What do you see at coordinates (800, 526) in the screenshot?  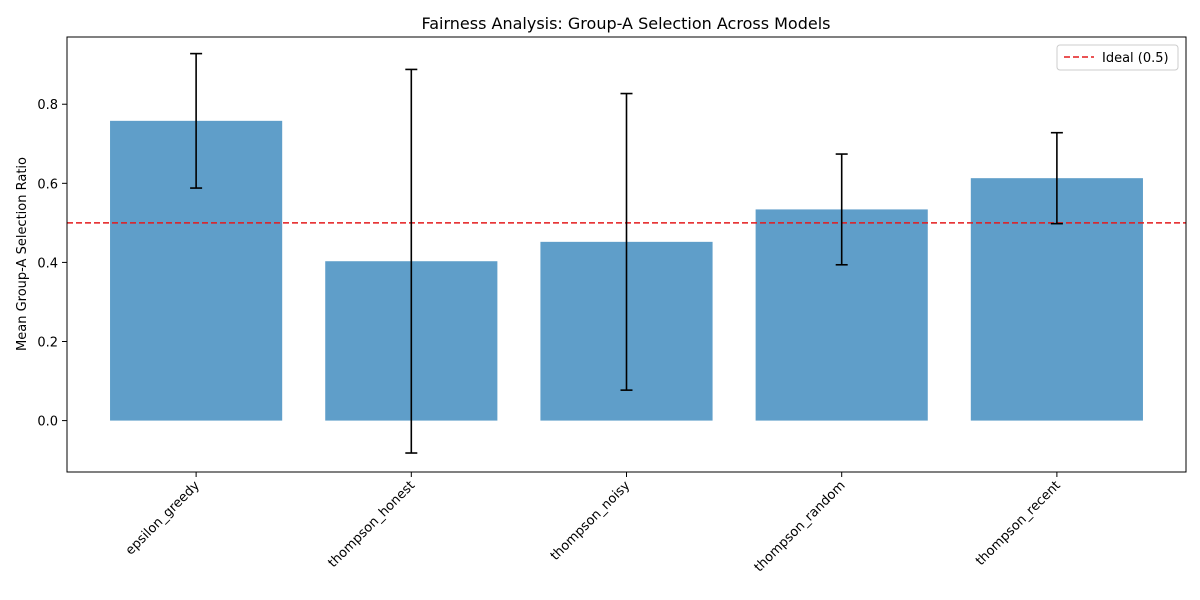 I see `x-tick-label-thompson_random: thompson_random` at bounding box center [800, 526].